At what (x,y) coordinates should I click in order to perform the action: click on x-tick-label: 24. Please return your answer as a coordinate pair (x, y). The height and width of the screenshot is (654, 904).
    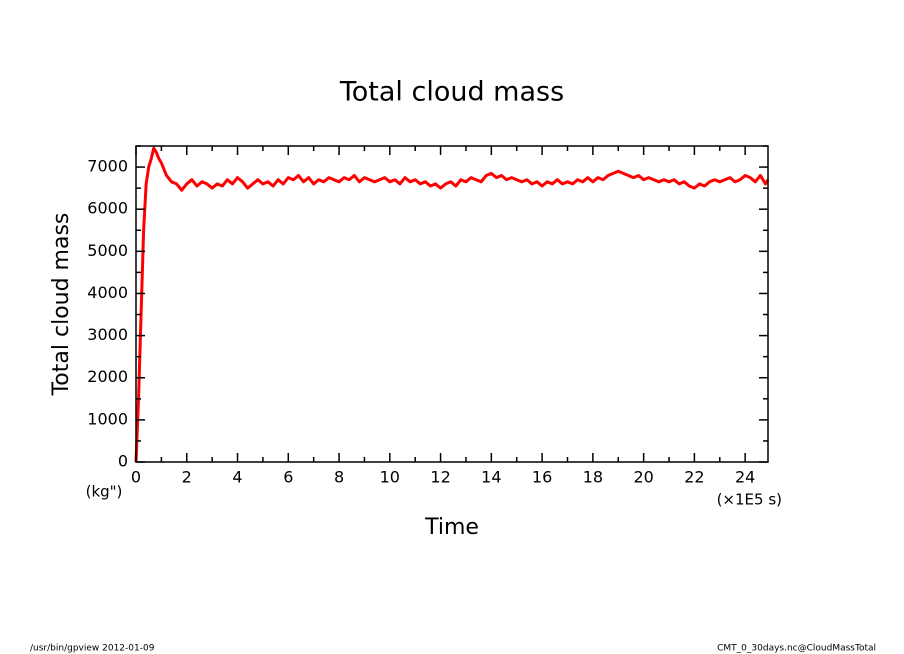
    Looking at the image, I should click on (745, 477).